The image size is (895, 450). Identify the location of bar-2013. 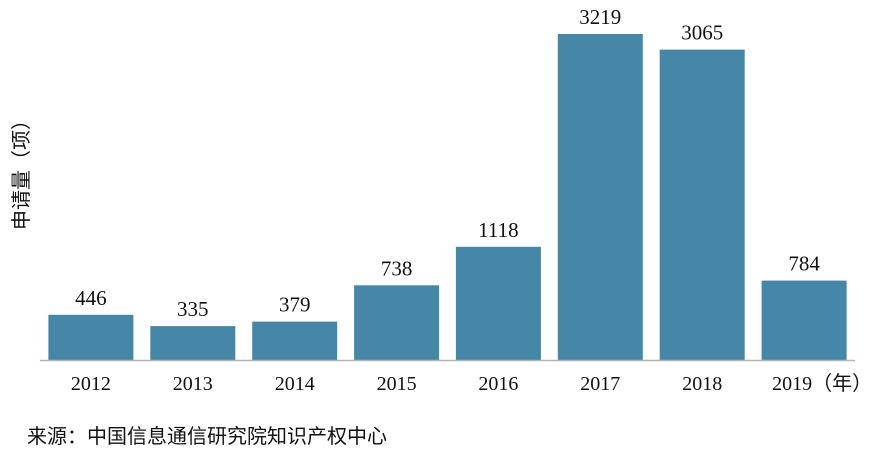
(193, 343).